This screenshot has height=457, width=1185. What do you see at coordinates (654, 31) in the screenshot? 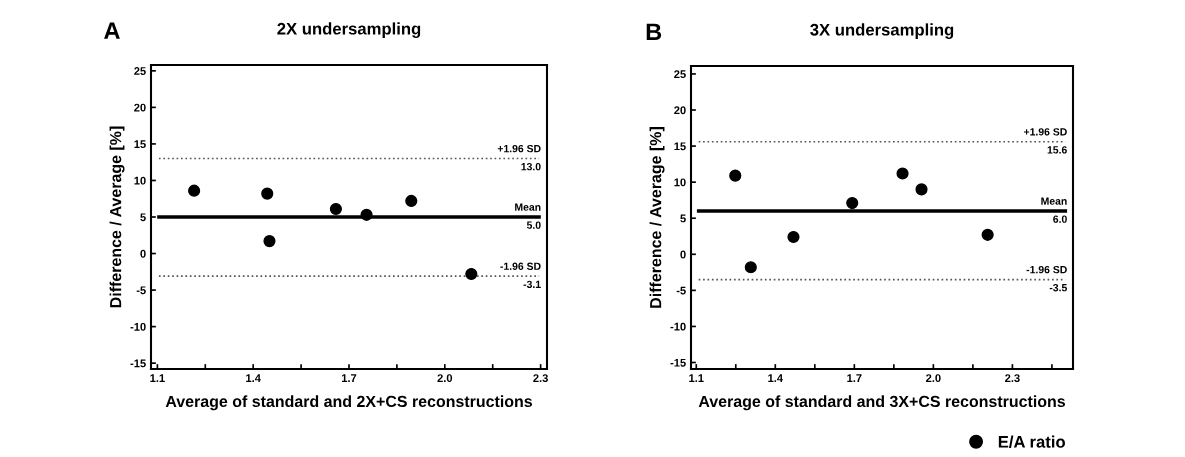
I see `text: B` at bounding box center [654, 31].